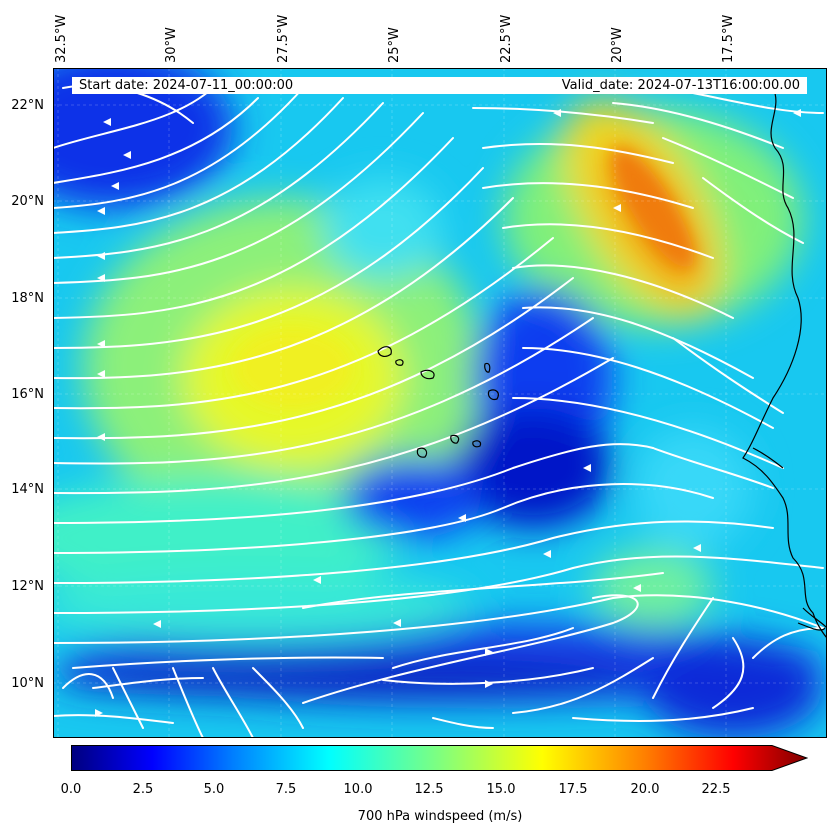  I want to click on lon-label-30w: 30°W, so click(171, 45).